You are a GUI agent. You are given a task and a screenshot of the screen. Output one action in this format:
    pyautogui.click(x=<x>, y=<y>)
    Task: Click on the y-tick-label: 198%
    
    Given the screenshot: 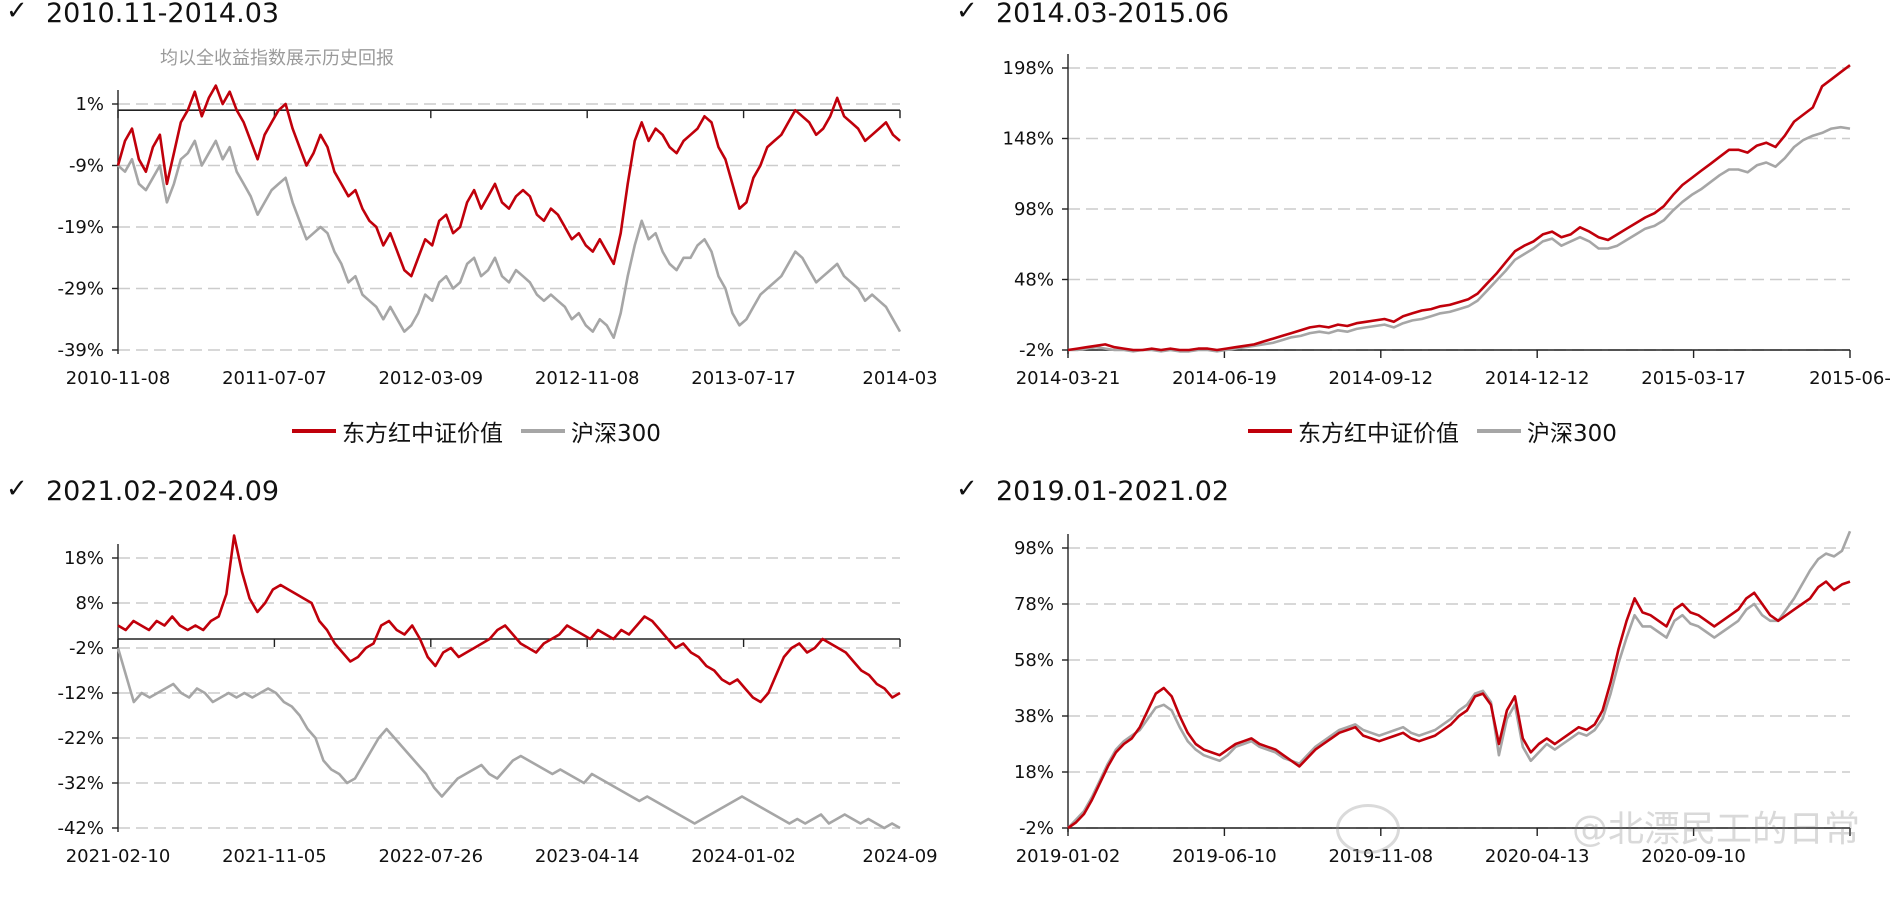 What is the action you would take?
    pyautogui.click(x=1028, y=68)
    